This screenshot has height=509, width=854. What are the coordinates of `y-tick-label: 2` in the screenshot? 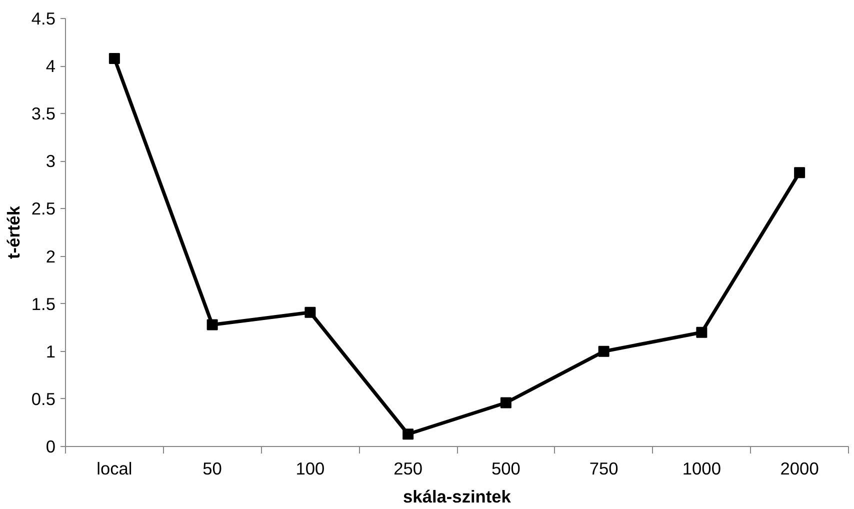 It's located at (51, 256).